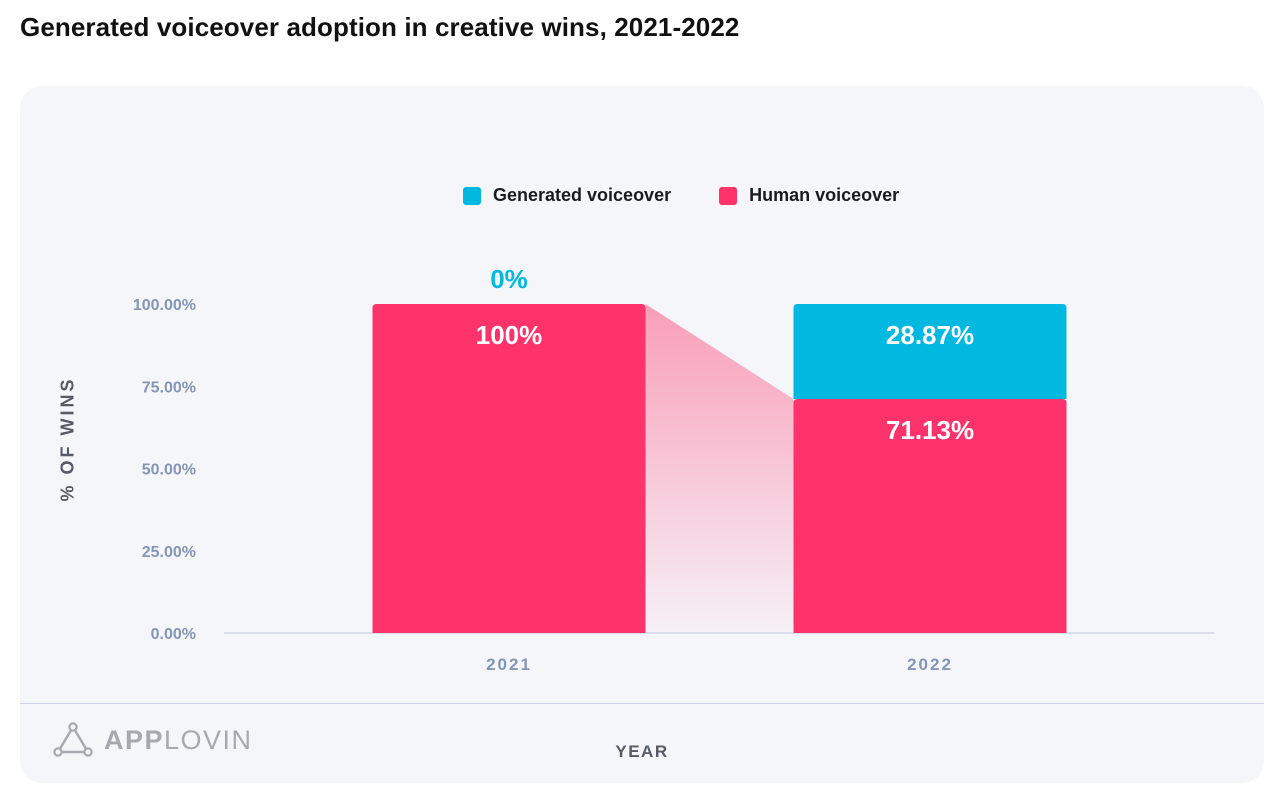  What do you see at coordinates (930, 430) in the screenshot?
I see `data-label: 71.13%` at bounding box center [930, 430].